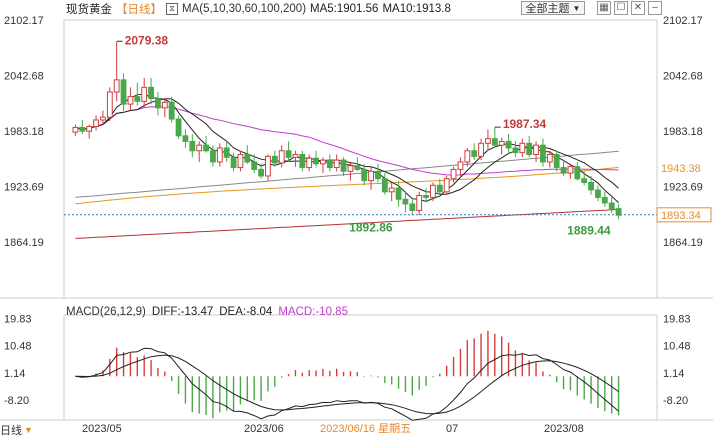 This screenshot has height=438, width=713. What do you see at coordinates (313, 312) in the screenshot?
I see `macd-value: MACD:-10.85` at bounding box center [313, 312].